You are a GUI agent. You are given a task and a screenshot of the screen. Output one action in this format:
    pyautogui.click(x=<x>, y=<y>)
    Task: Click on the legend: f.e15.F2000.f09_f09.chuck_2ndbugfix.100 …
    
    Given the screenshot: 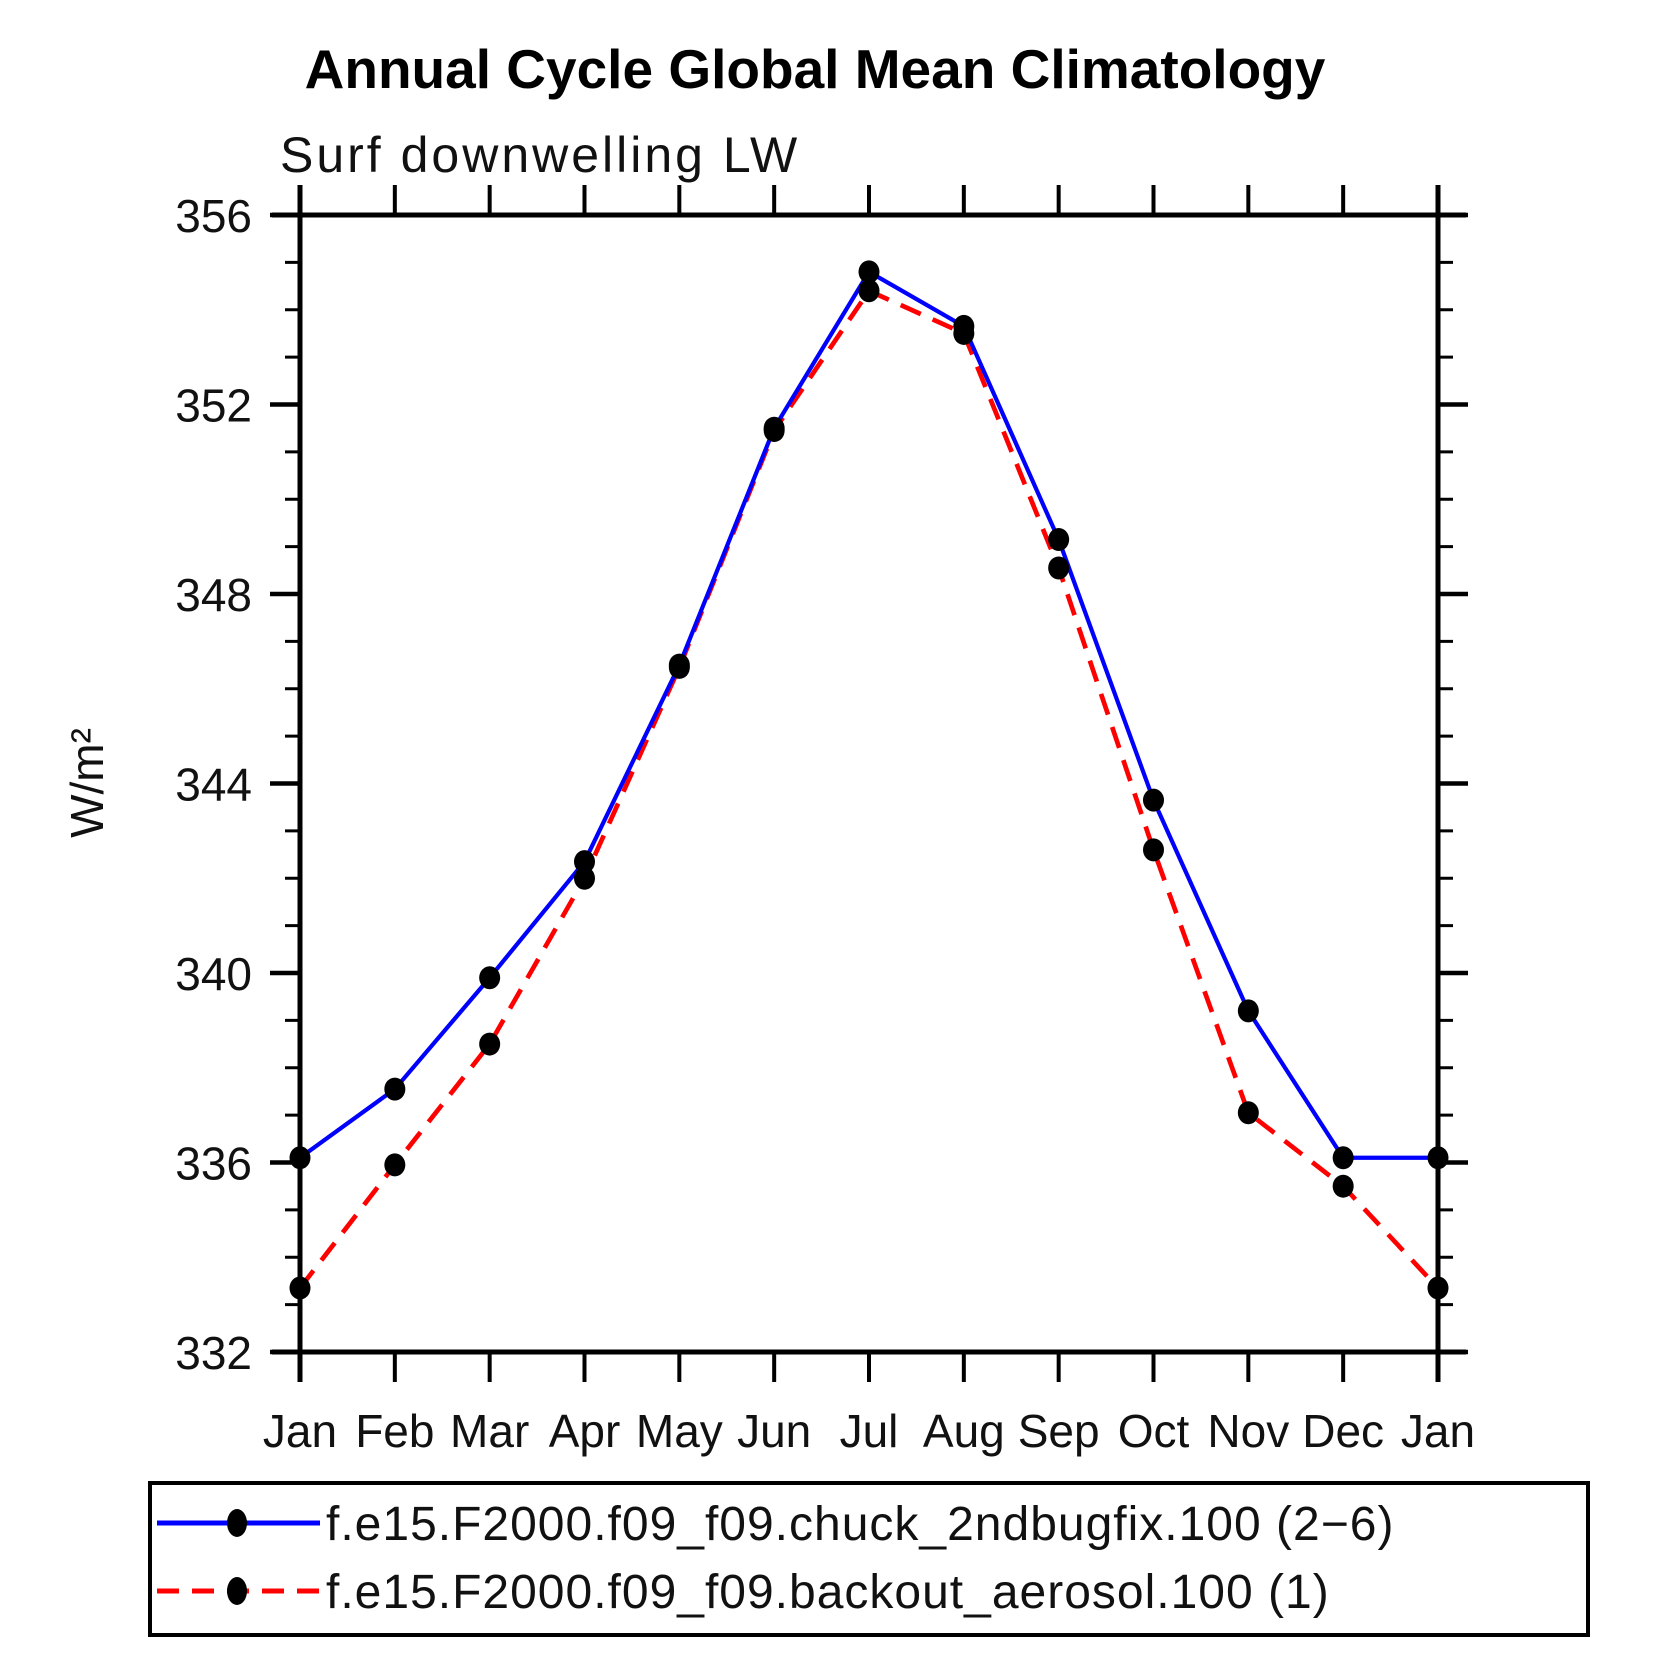 What is the action you would take?
    pyautogui.click(x=869, y=1559)
    